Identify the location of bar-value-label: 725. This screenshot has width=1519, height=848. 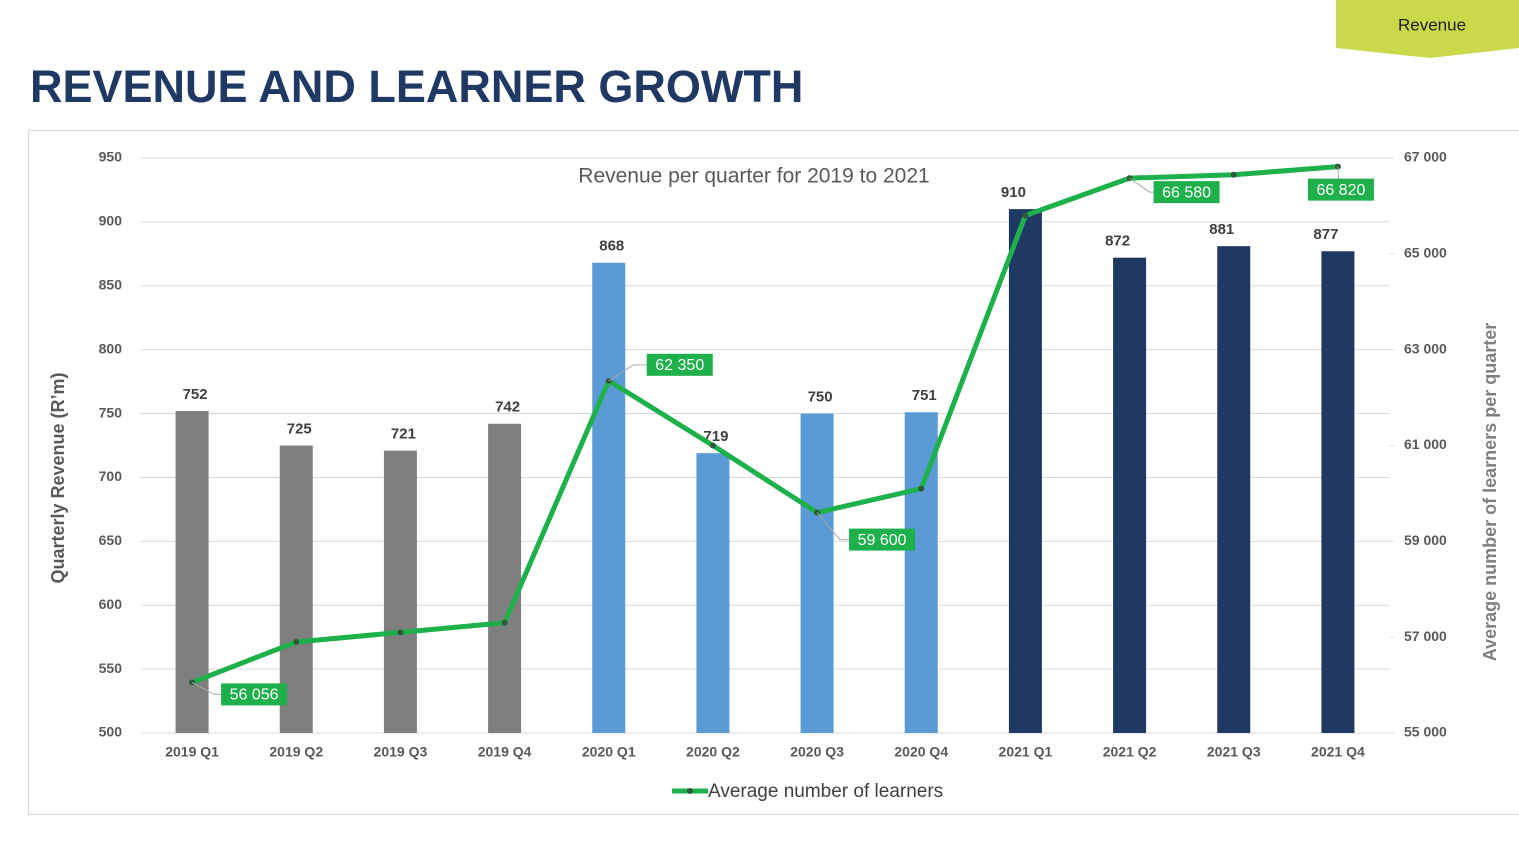
(299, 428).